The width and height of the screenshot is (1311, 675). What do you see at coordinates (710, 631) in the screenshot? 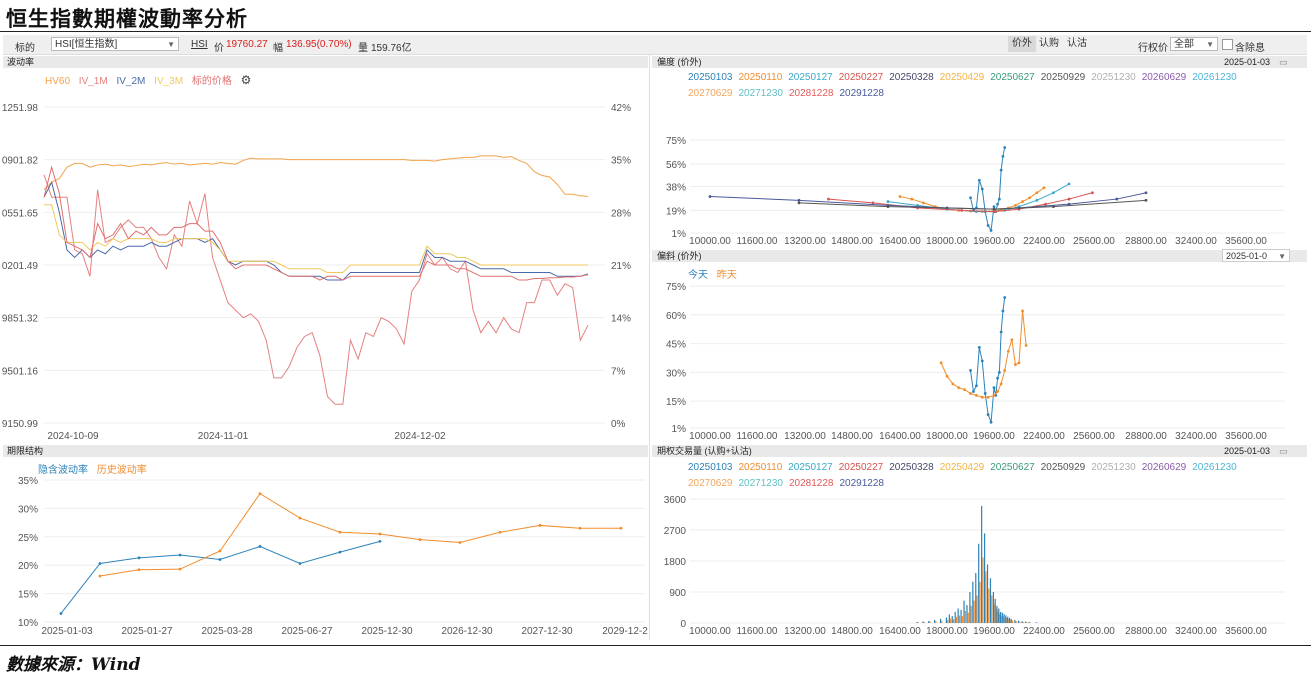
I see `volume-x-tick: 10000.00` at bounding box center [710, 631].